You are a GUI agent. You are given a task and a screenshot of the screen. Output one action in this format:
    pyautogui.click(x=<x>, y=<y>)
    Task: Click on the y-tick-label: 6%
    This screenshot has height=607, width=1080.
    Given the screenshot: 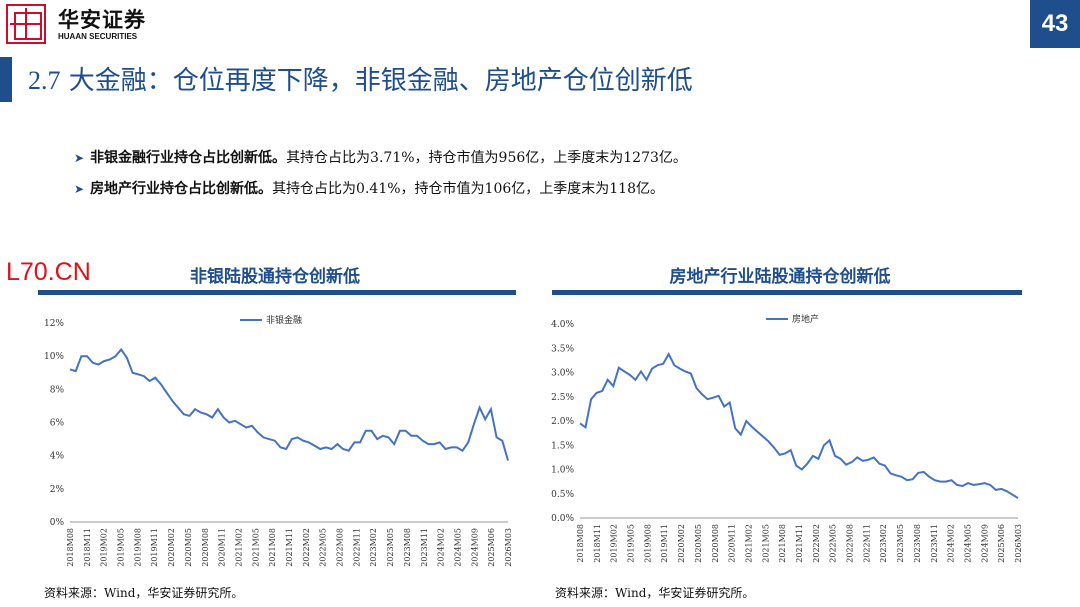 What is the action you would take?
    pyautogui.click(x=57, y=424)
    